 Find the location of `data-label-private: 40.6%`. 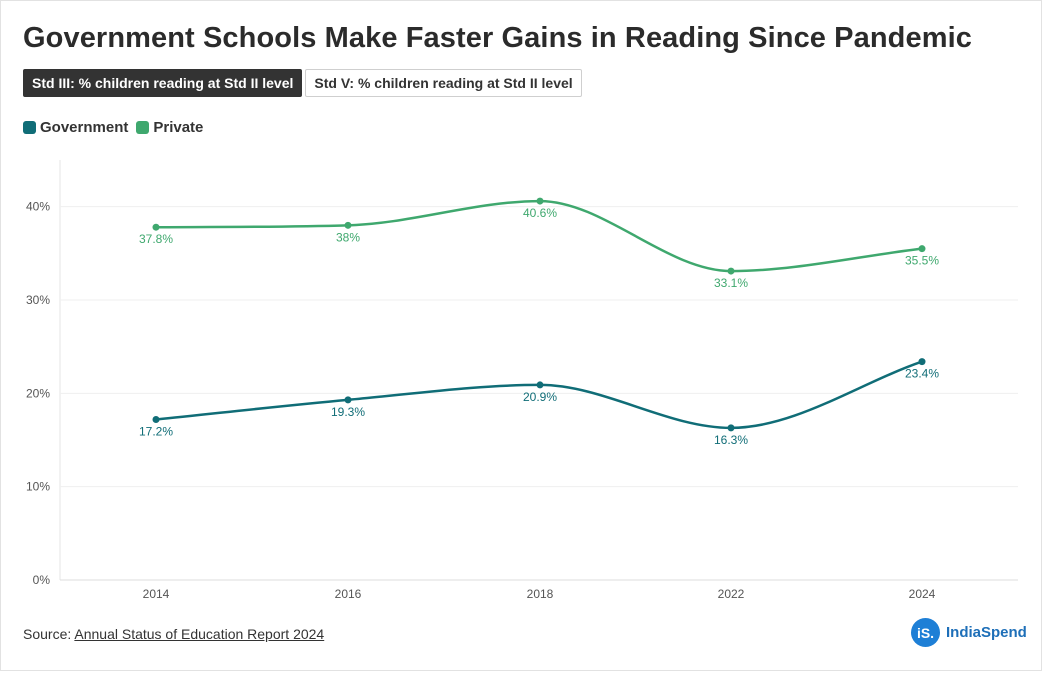

data-label-private: 40.6% is located at coordinates (540, 213).